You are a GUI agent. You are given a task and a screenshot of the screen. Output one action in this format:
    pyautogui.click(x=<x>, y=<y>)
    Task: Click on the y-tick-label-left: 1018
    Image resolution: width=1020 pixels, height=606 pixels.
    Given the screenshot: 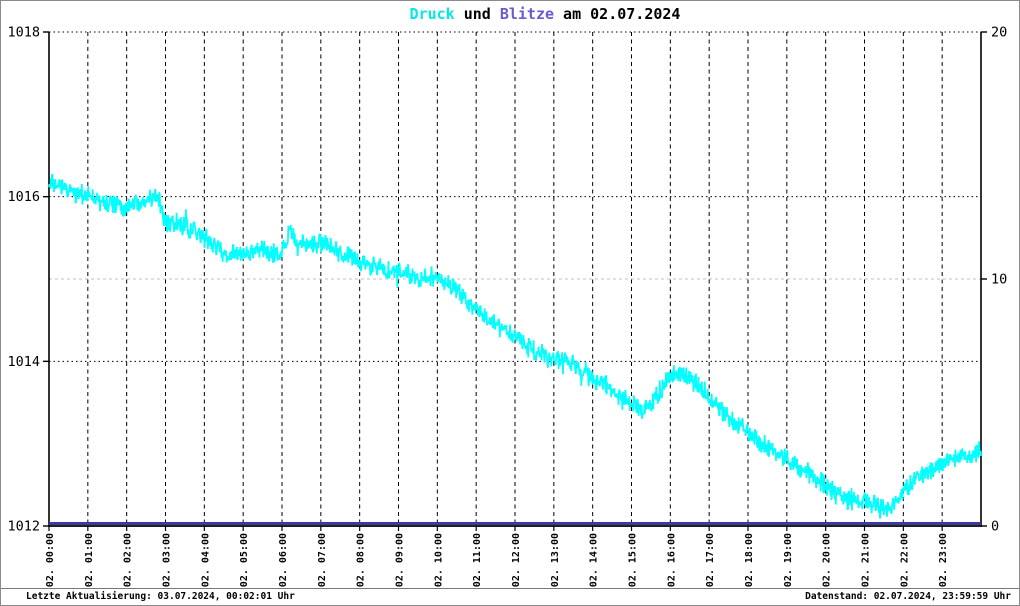 What is the action you would take?
    pyautogui.click(x=23, y=33)
    